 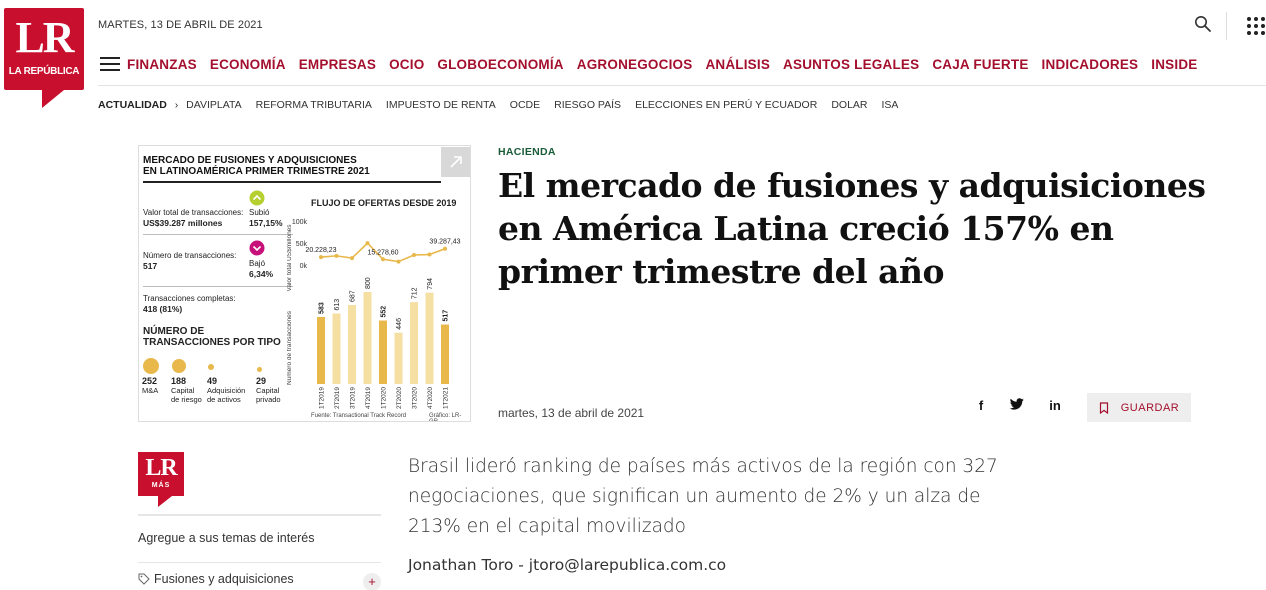 What do you see at coordinates (162, 64) in the screenshot?
I see `nav-item-finanzas: FINANZAS` at bounding box center [162, 64].